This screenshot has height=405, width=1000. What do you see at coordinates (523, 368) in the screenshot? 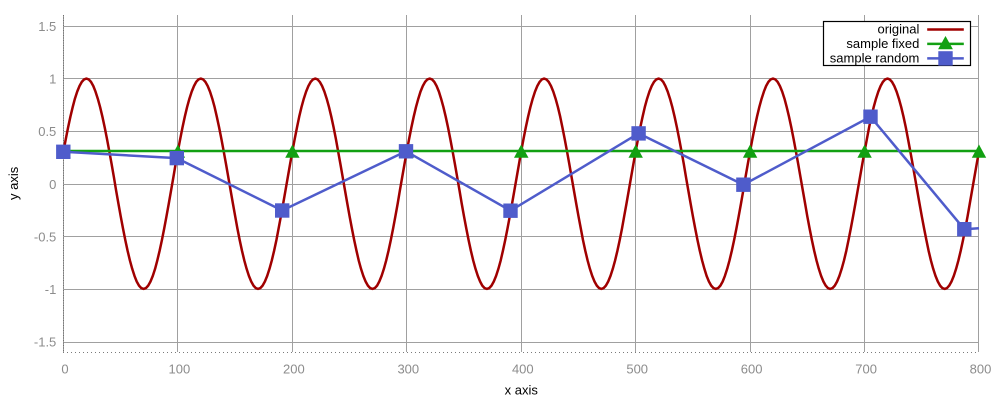
I see `svg-text: 400` at bounding box center [523, 368].